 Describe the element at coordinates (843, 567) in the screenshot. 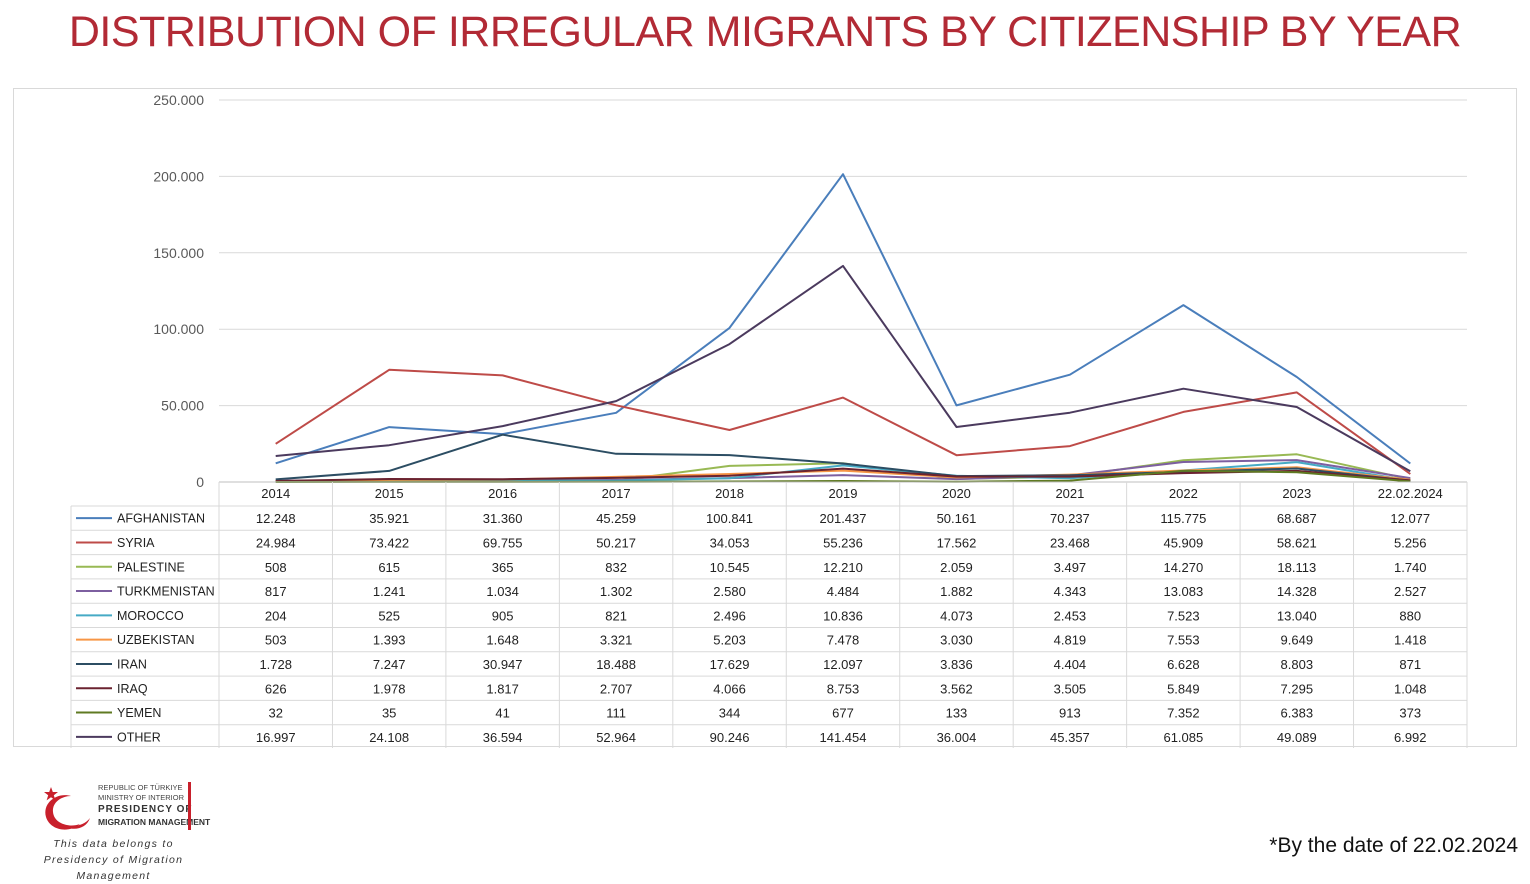

I see `data-cell: 12.210` at that location.